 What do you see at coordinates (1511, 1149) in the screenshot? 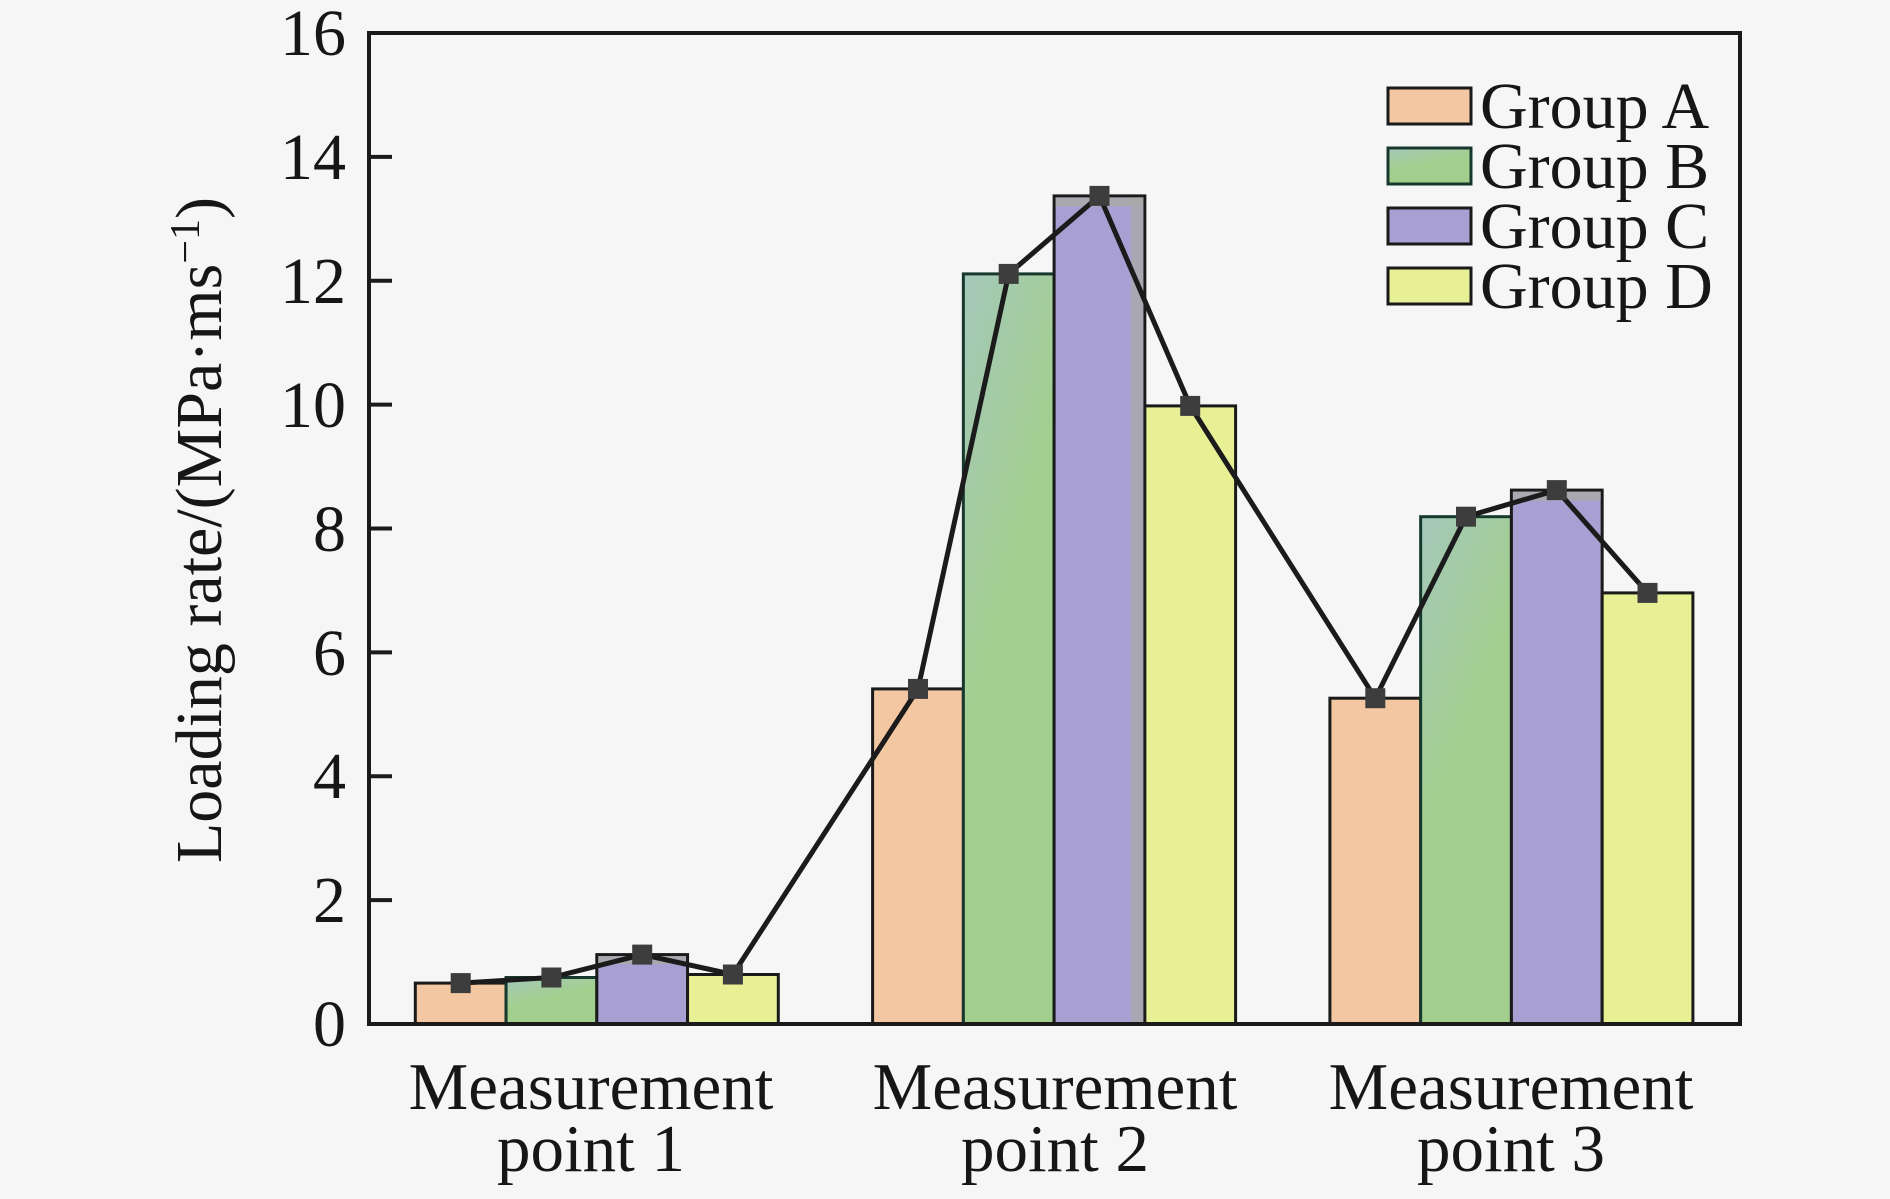
I see `svg-text: point 3` at bounding box center [1511, 1149].